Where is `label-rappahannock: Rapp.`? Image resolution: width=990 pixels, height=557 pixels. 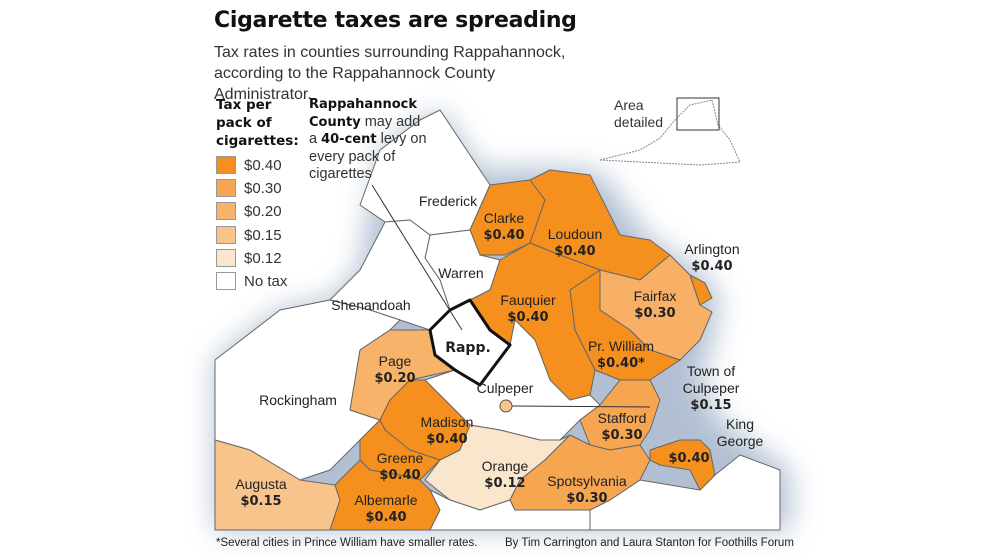
label-rappahannock: Rapp. is located at coordinates (468, 348).